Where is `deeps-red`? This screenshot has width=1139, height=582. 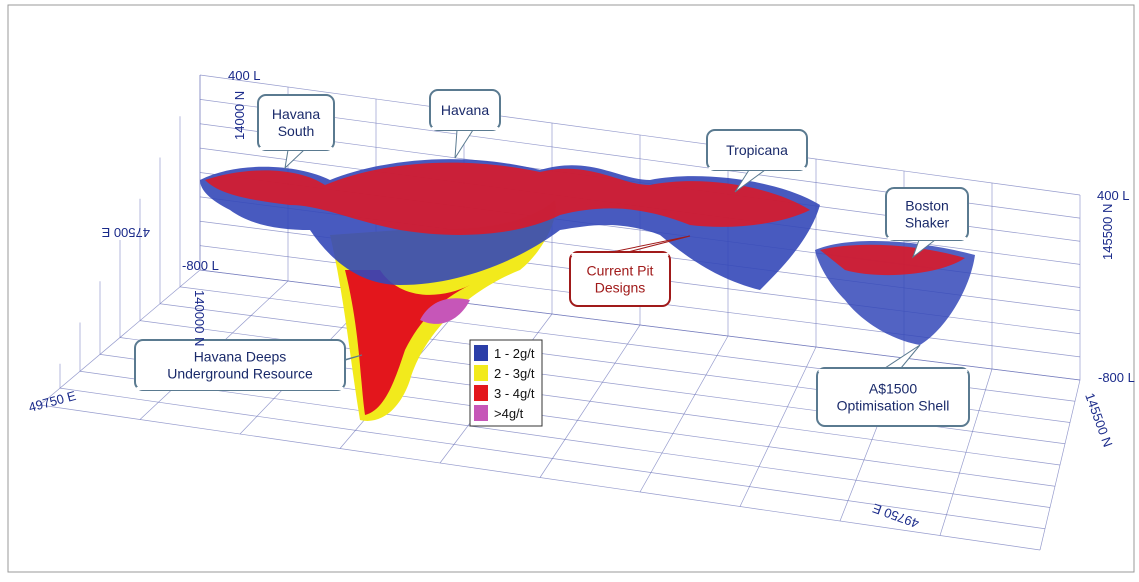
deeps-red is located at coordinates (407, 342).